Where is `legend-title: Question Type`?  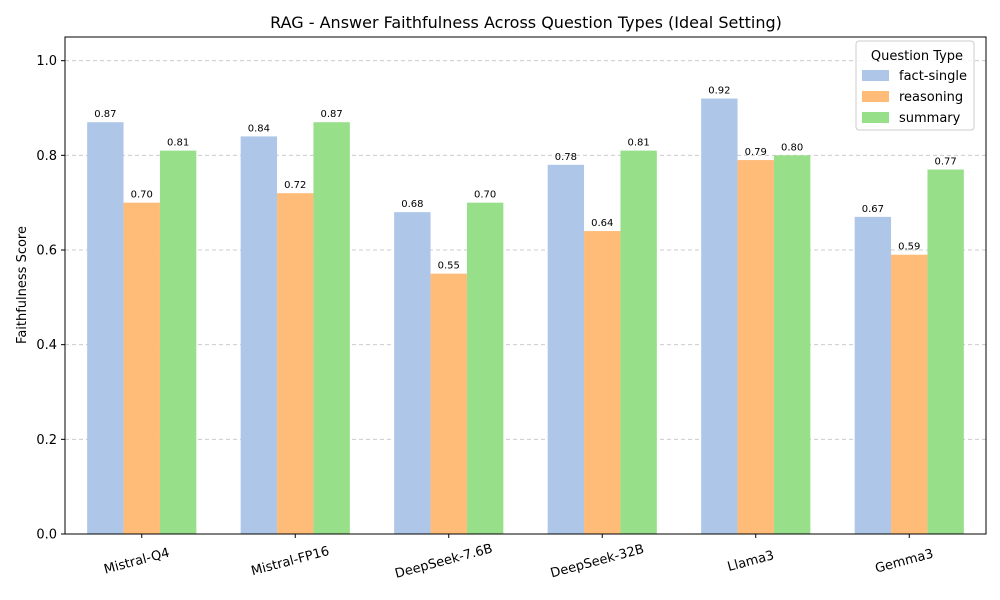 legend-title: Question Type is located at coordinates (917, 56).